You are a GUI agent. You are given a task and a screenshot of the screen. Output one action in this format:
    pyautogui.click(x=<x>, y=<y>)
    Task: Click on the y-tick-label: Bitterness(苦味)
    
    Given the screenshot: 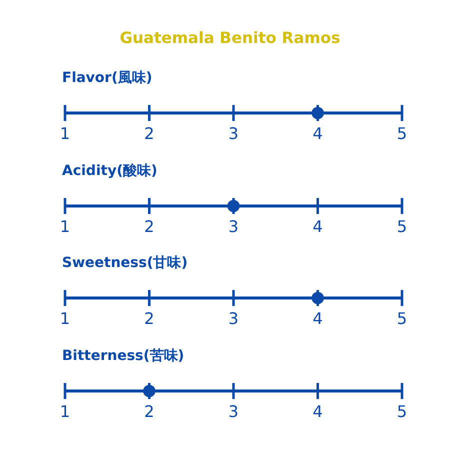 What is the action you would take?
    pyautogui.click(x=123, y=356)
    